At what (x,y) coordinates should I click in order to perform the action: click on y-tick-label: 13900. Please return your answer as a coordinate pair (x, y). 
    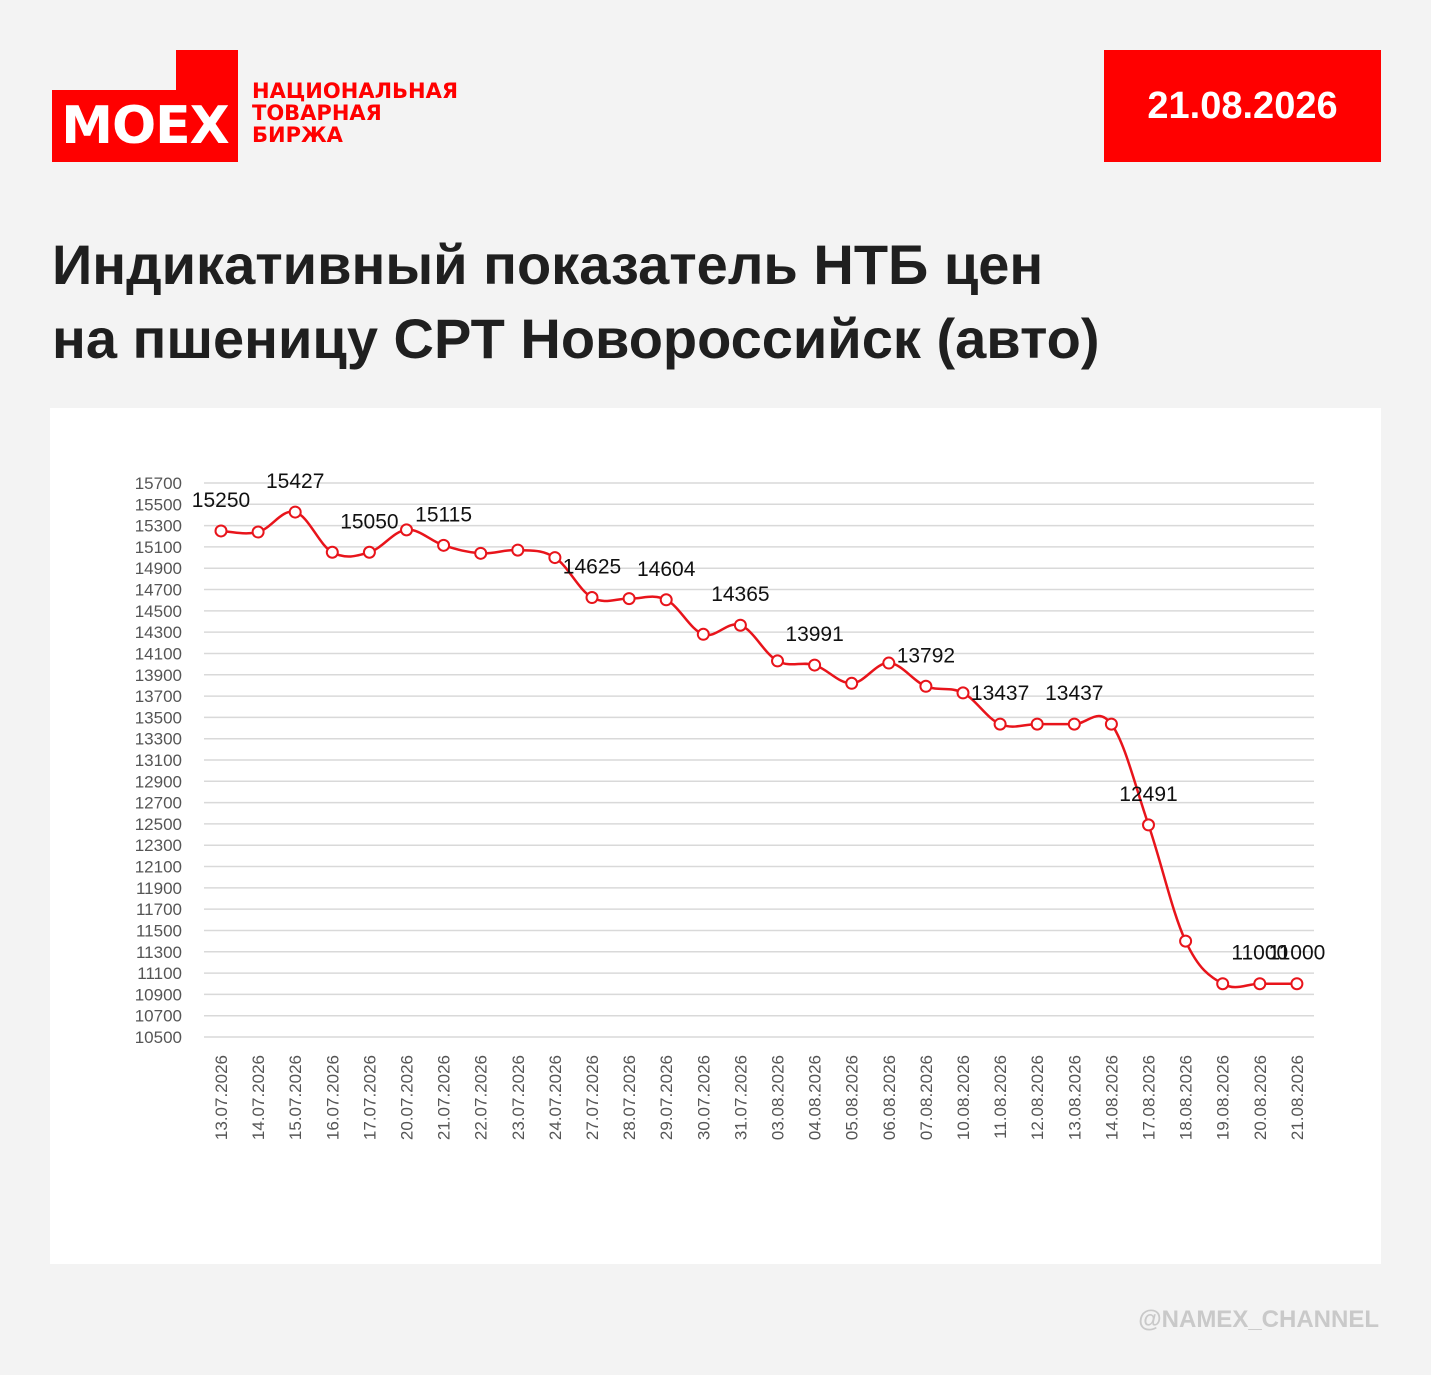
    Looking at the image, I should click on (158, 675).